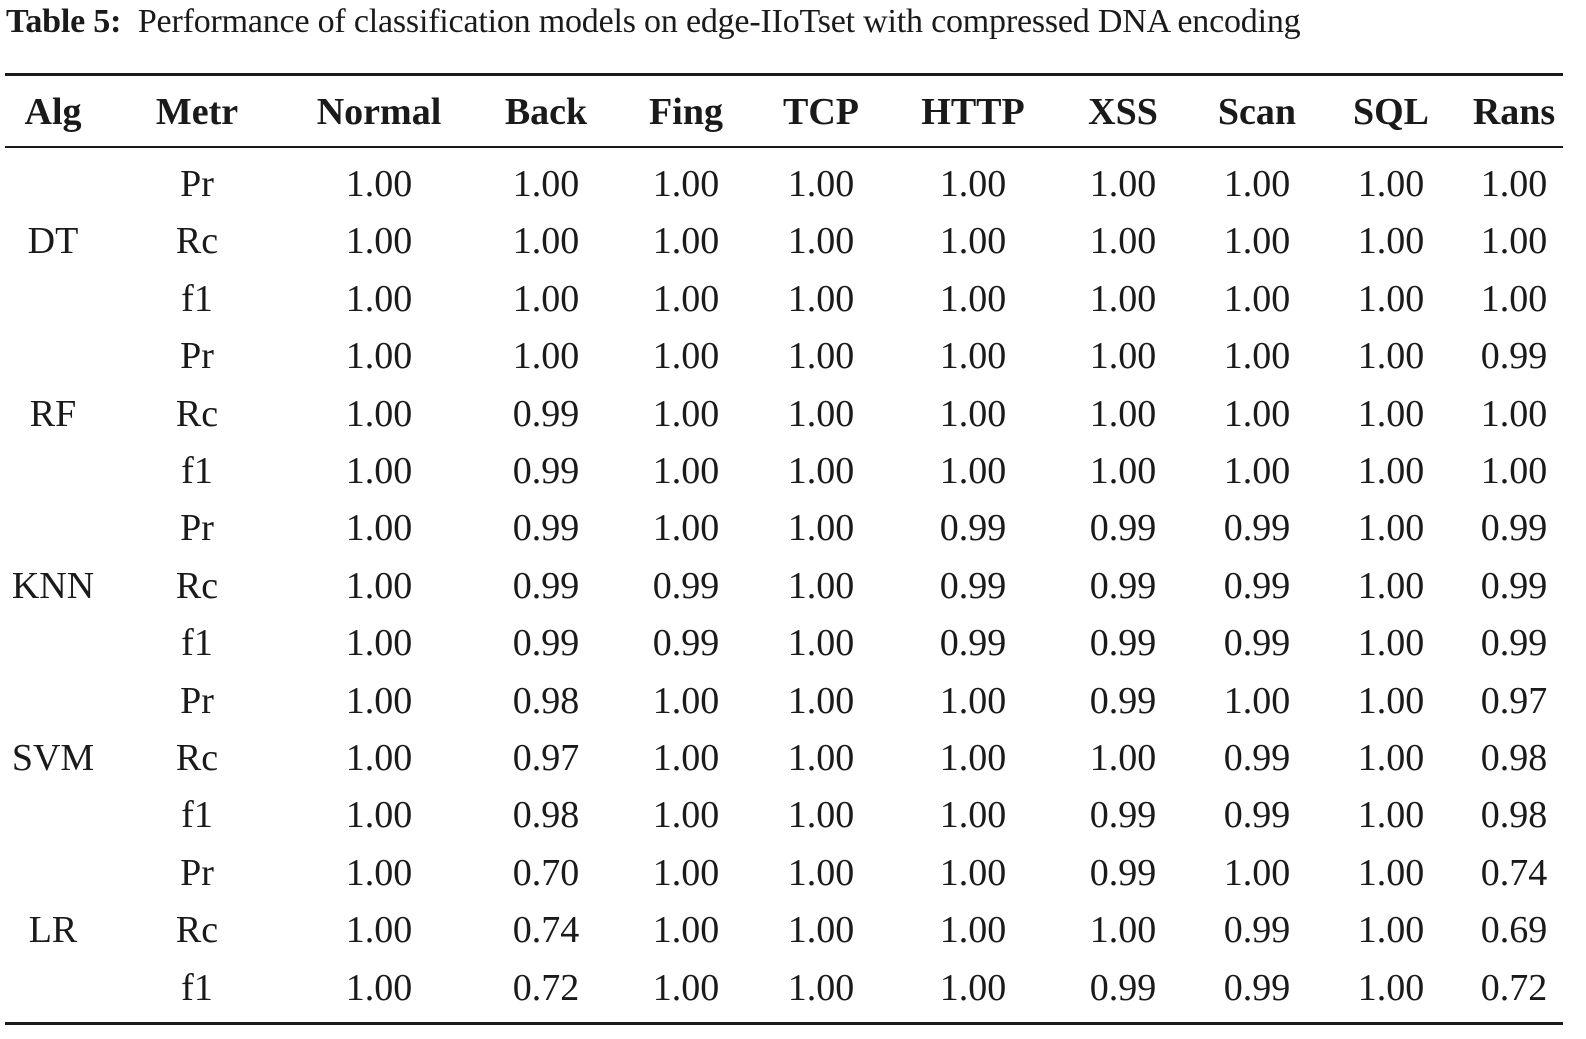 Image resolution: width=1586 pixels, height=1039 pixels. Describe the element at coordinates (546, 758) in the screenshot. I see `value-cell: 0.97` at that location.